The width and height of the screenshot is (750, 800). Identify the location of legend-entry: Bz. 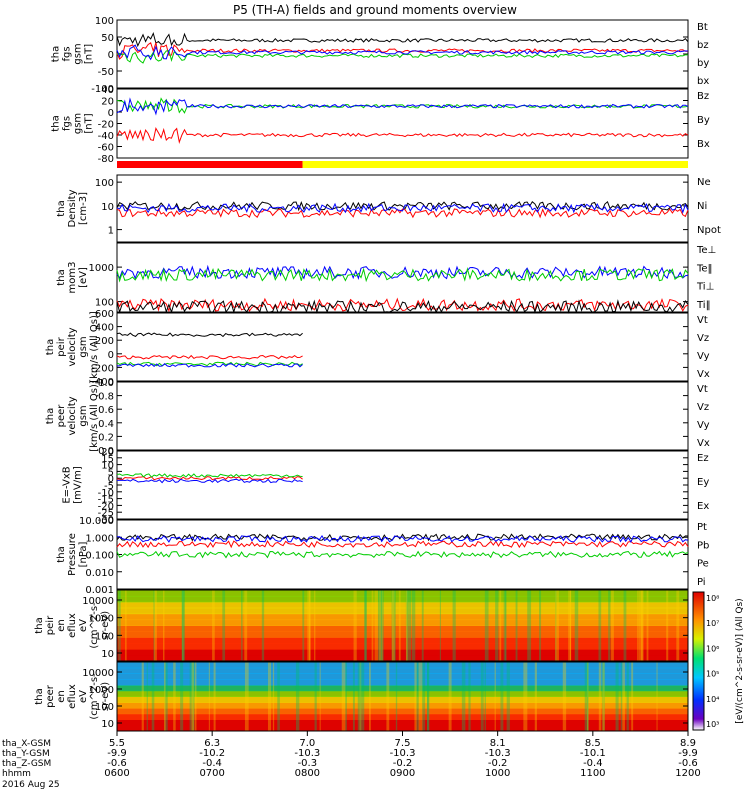
(703, 96).